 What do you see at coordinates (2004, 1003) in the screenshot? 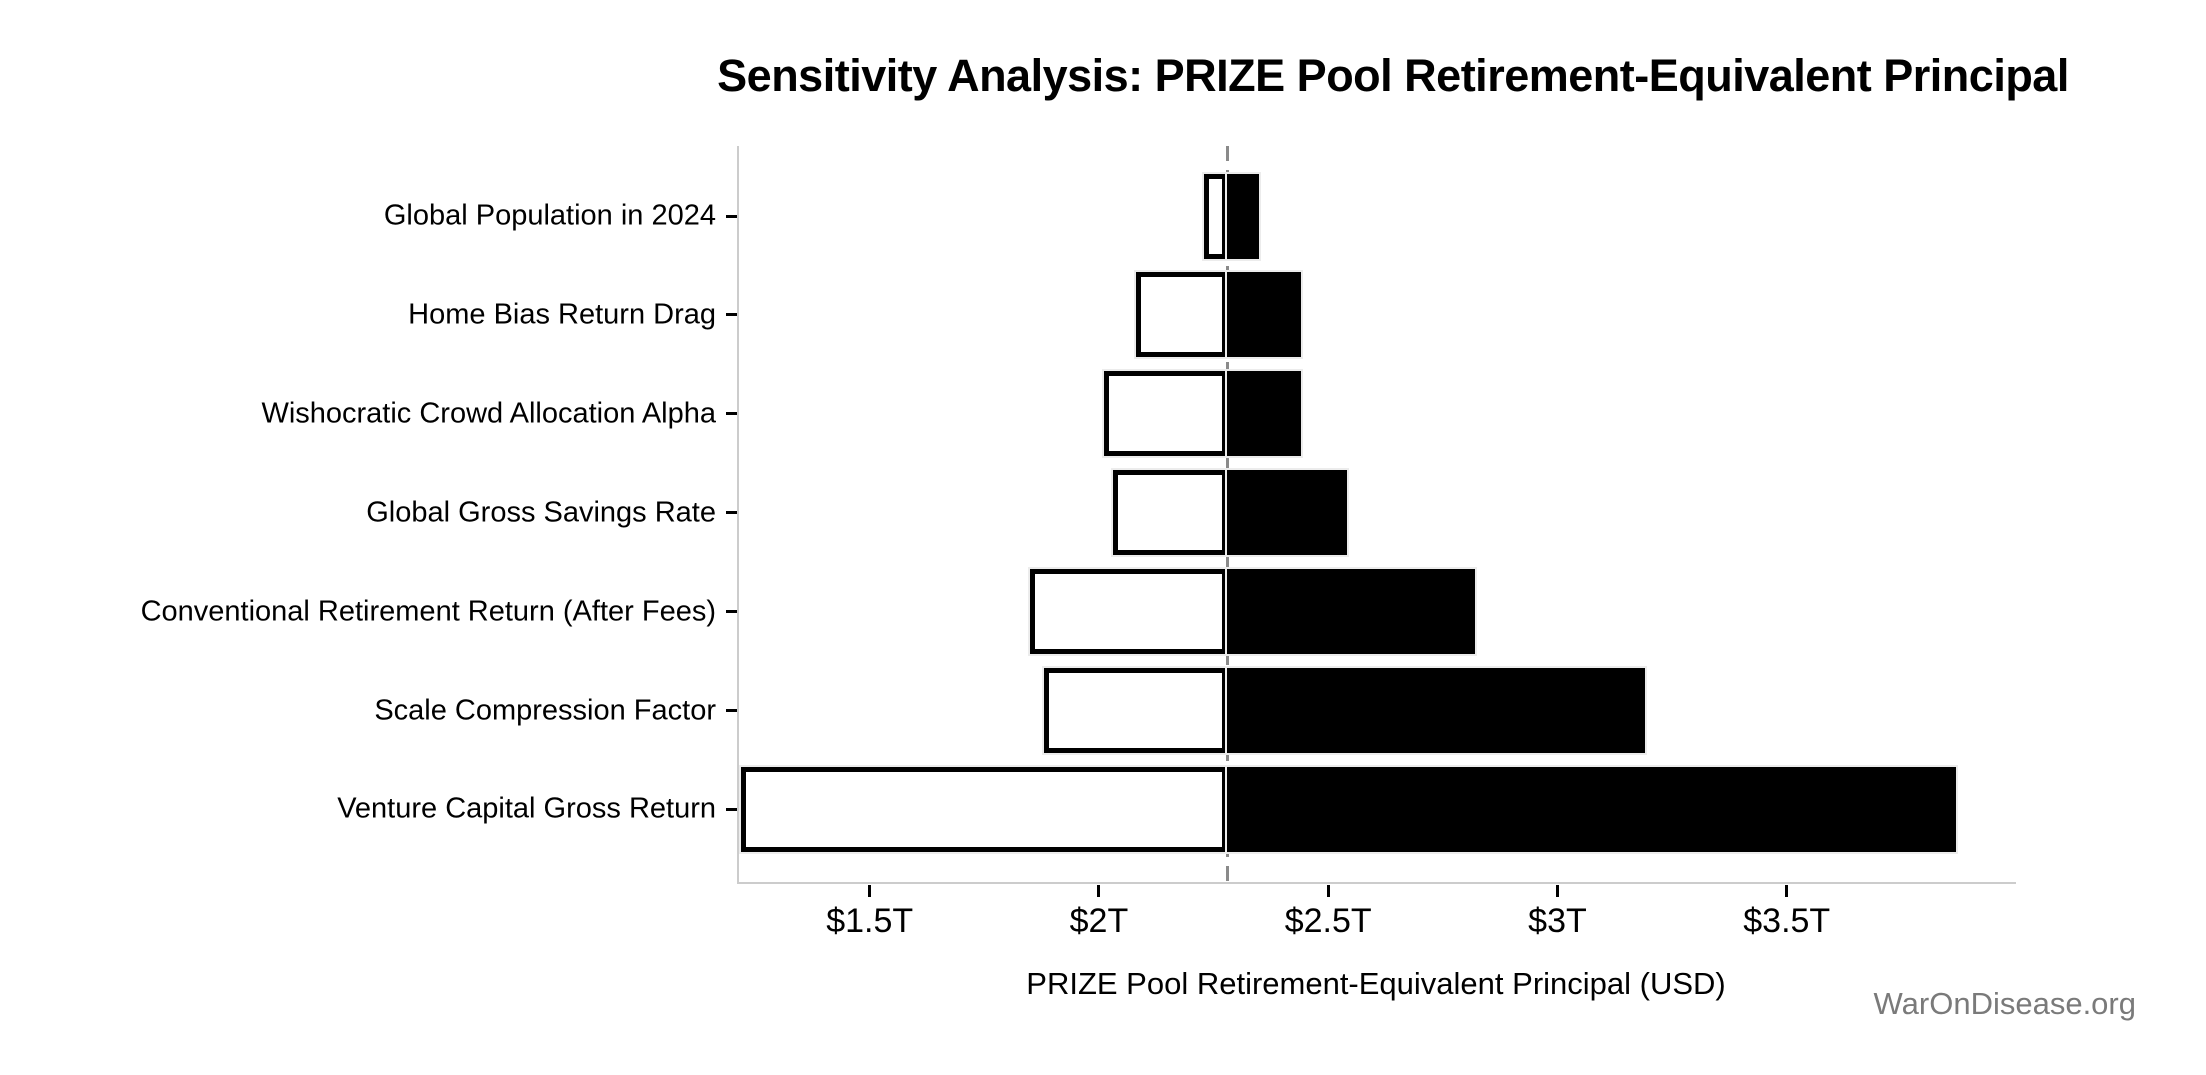
I see `watermark-text: WarOnDisease.org` at bounding box center [2004, 1003].